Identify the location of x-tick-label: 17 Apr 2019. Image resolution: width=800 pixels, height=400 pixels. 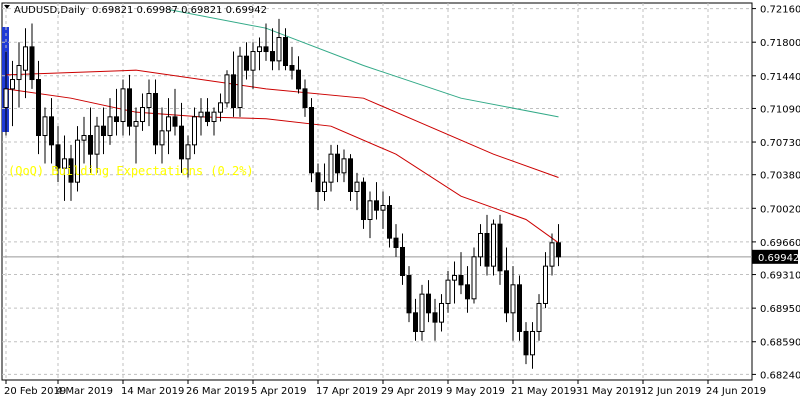
(347, 391).